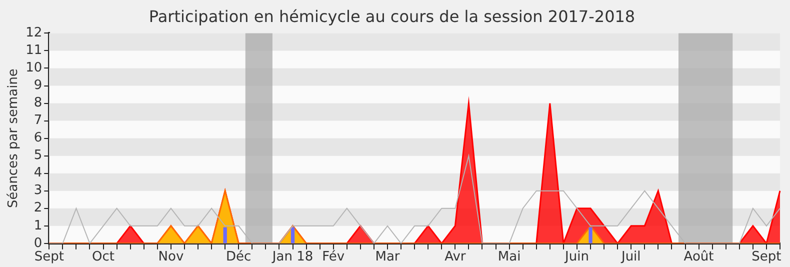 The image size is (790, 267). Describe the element at coordinates (38, 226) in the screenshot. I see `y-tick-label: 1` at that location.